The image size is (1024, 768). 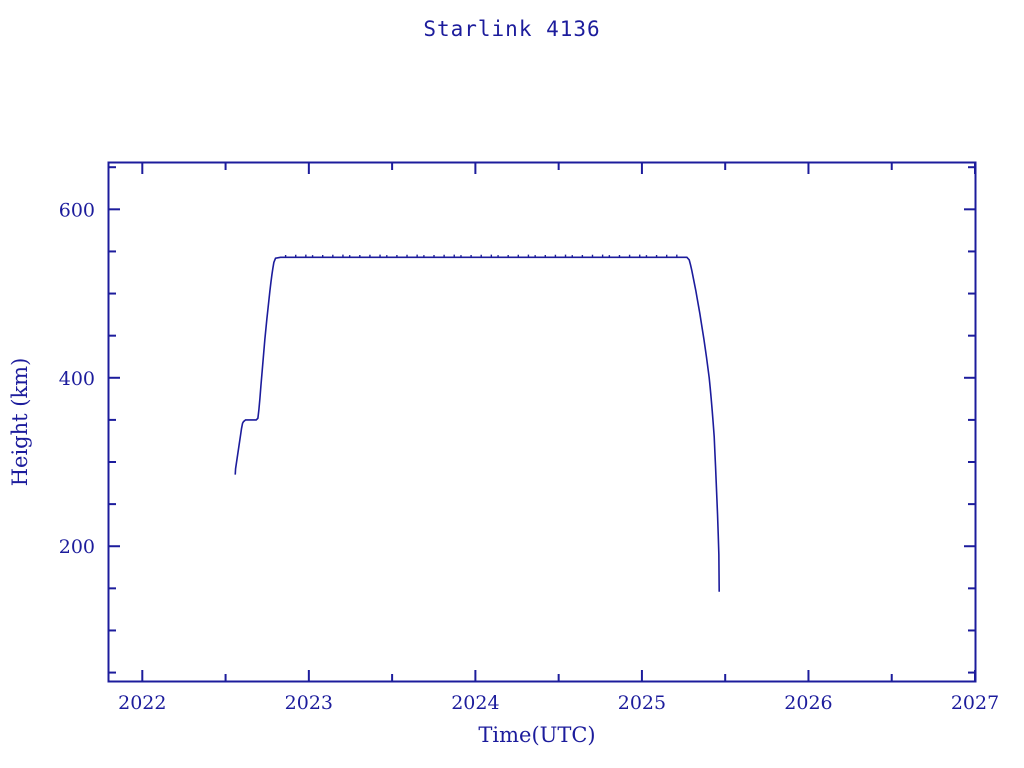 What do you see at coordinates (642, 703) in the screenshot?
I see `x-tick-label: 2025` at bounding box center [642, 703].